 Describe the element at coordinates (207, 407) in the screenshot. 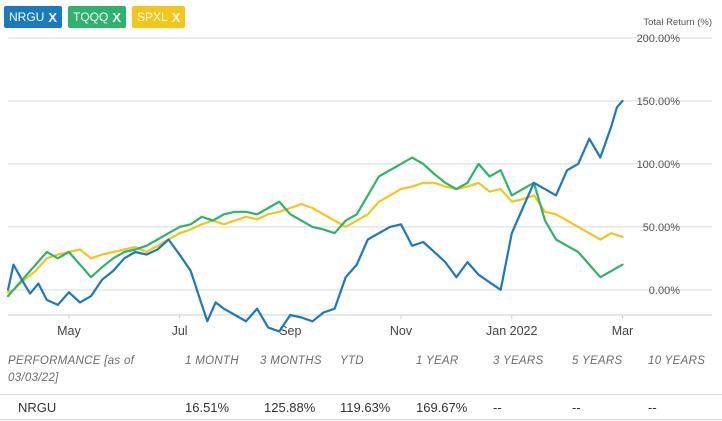

I see `row-1-month: 16.51%` at that location.